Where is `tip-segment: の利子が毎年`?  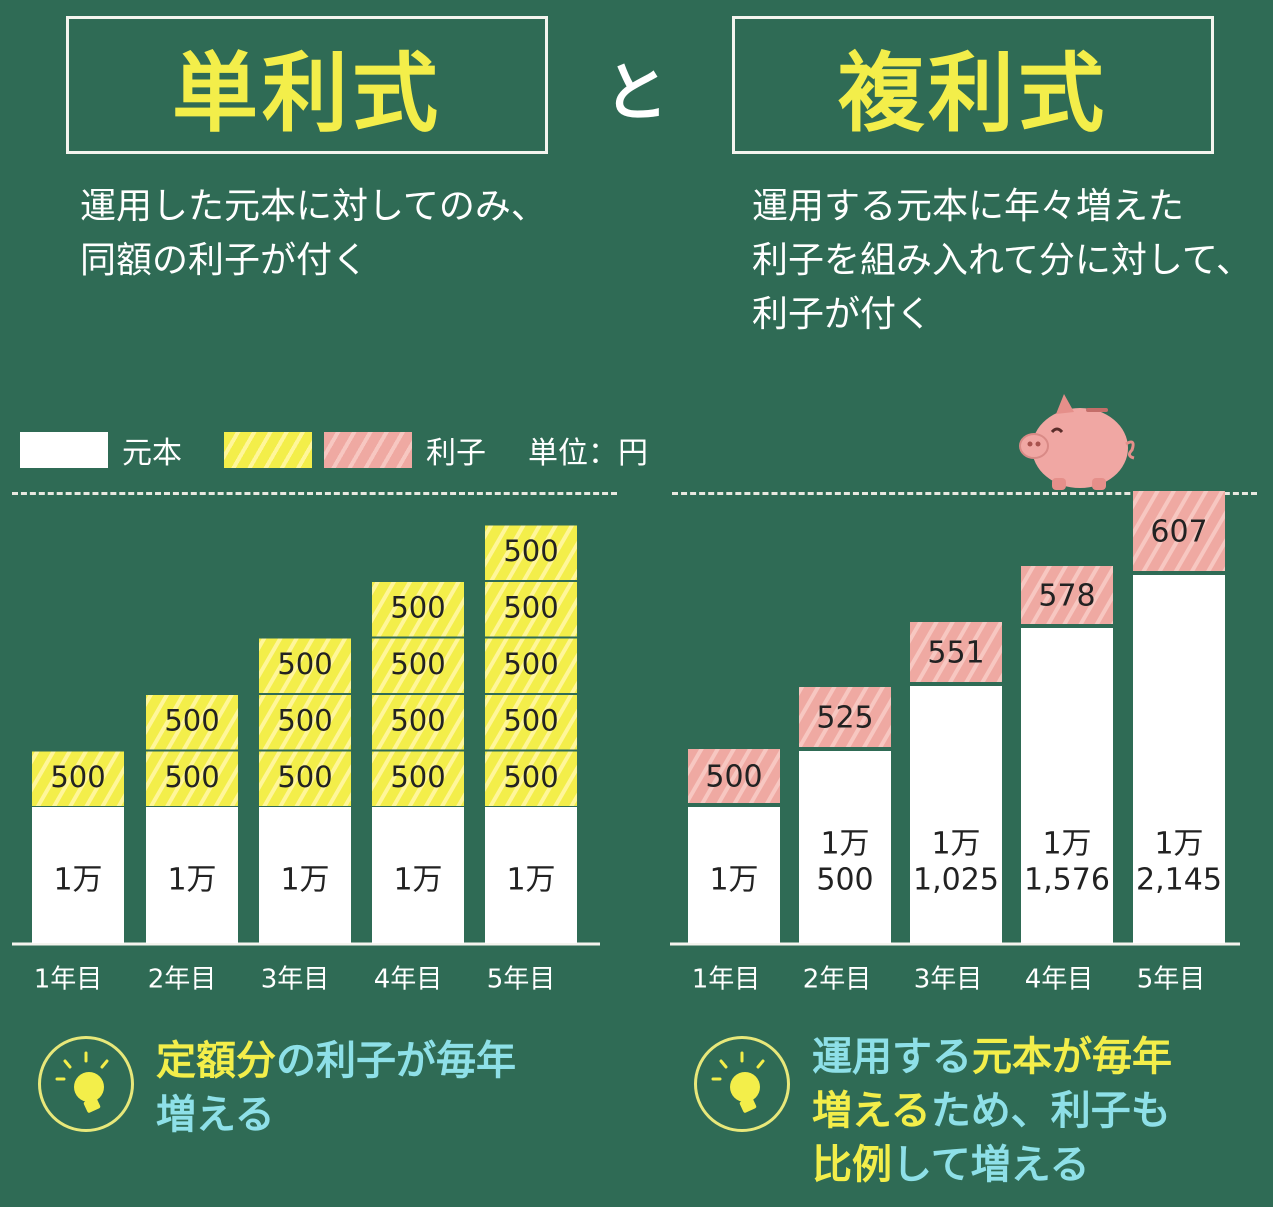 tip-segment: の利子が毎年 is located at coordinates (396, 1061).